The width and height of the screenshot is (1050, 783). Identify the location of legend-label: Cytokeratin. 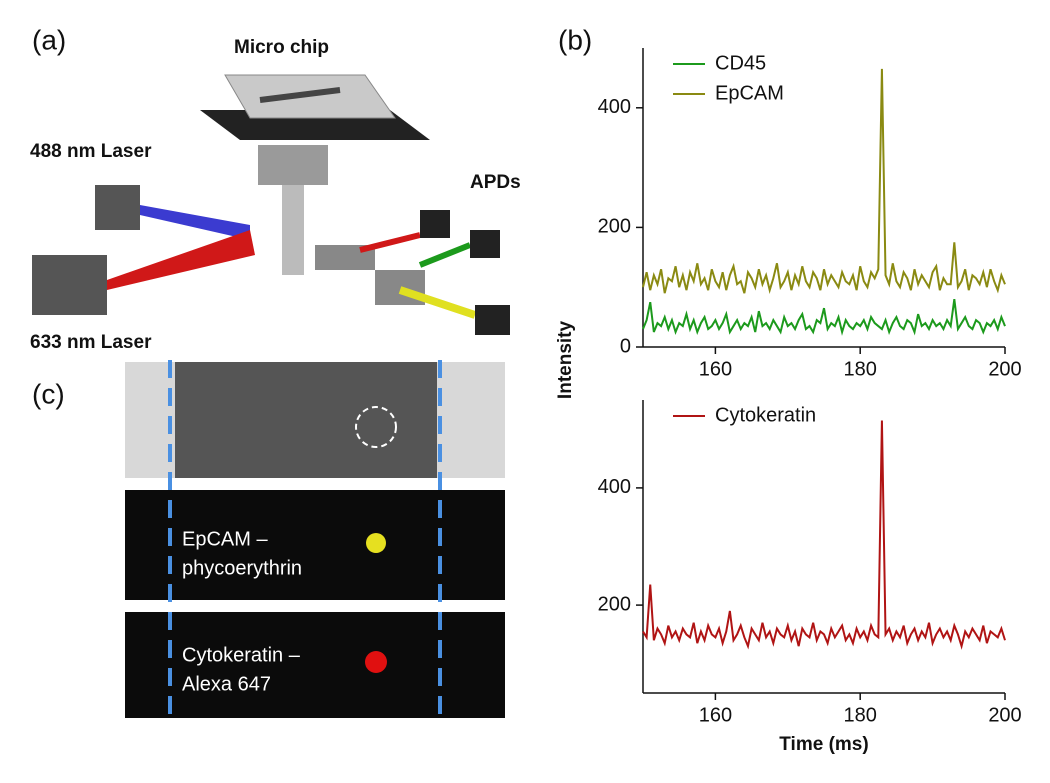
(765, 415).